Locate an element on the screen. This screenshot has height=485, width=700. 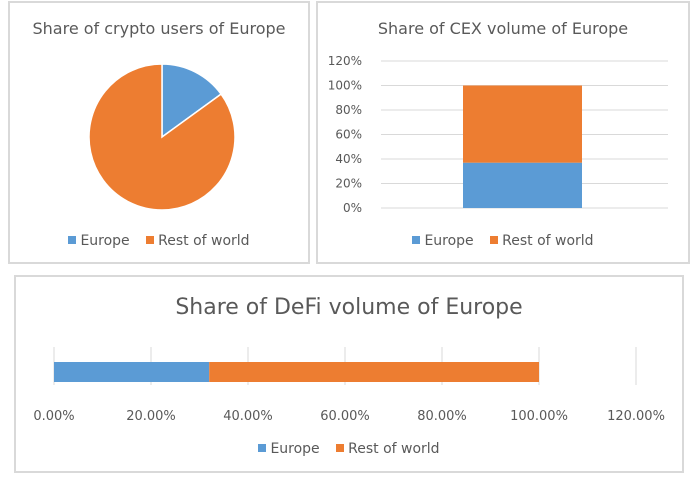
x-tick-label: 40.00% is located at coordinates (248, 416).